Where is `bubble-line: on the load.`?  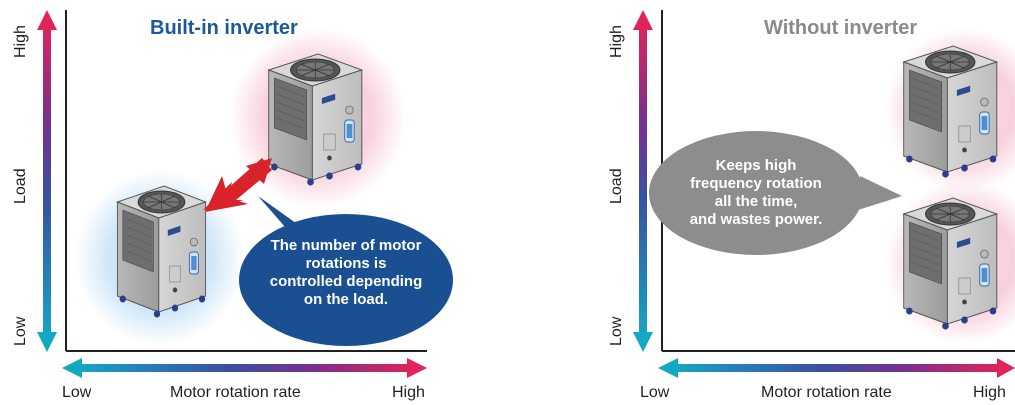 bubble-line: on the load. is located at coordinates (346, 299).